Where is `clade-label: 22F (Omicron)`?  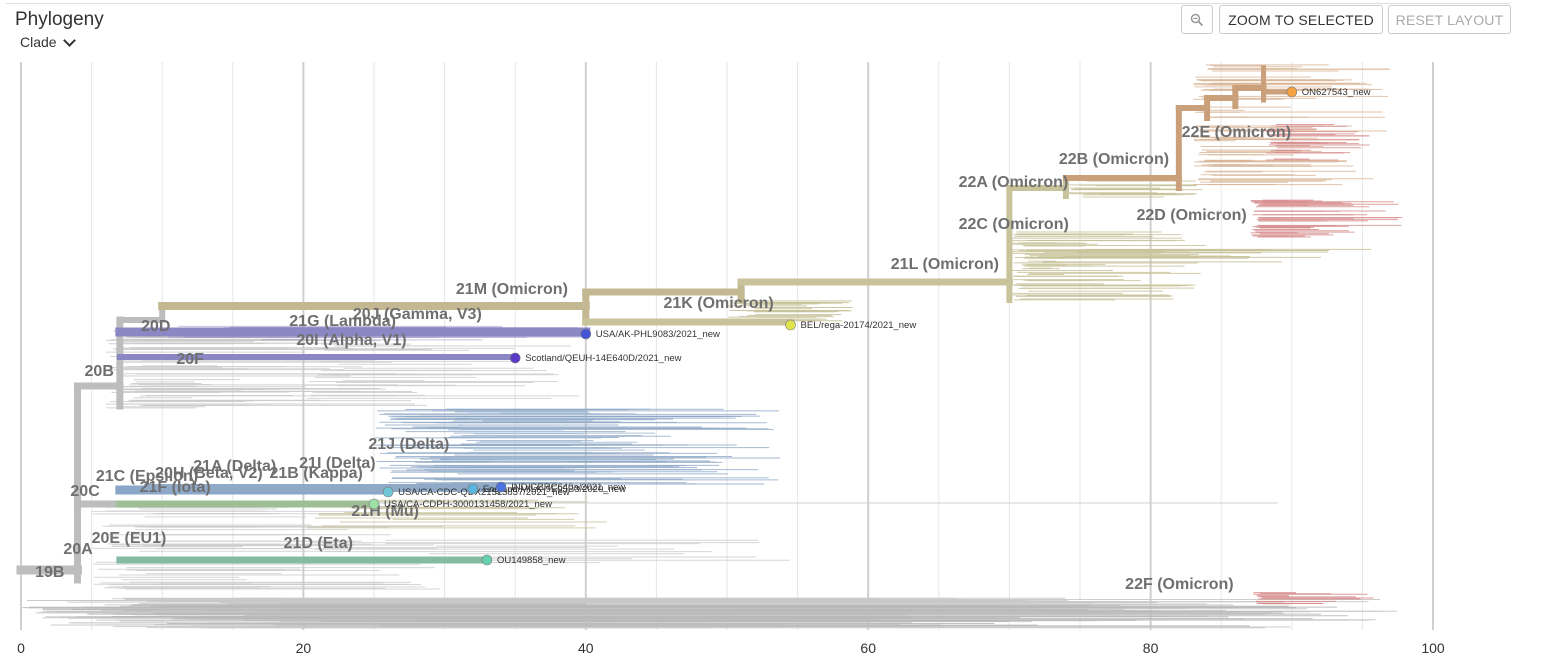
clade-label: 22F (Omicron) is located at coordinates (1179, 584).